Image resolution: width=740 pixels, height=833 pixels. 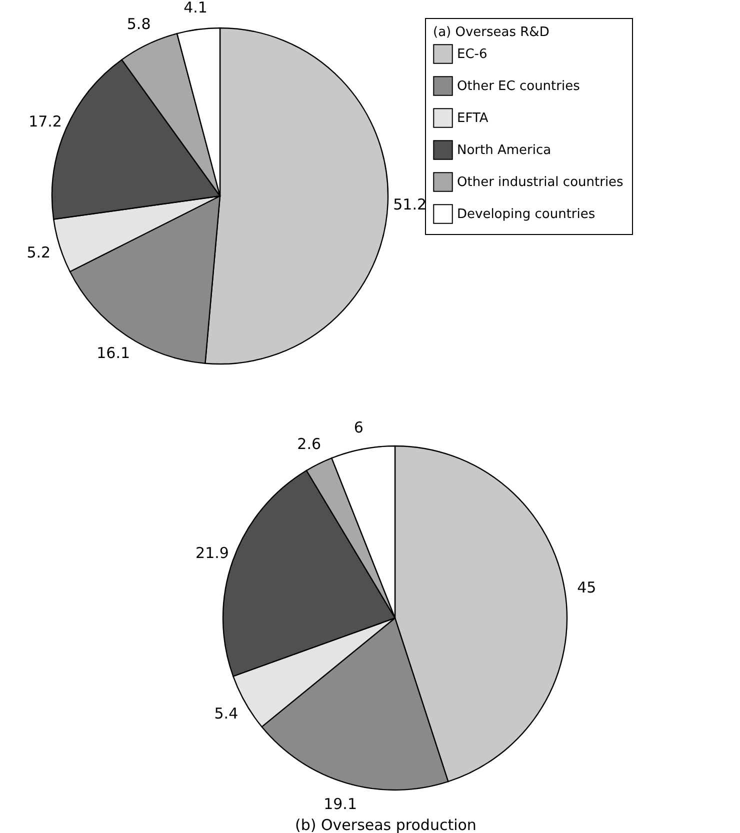 What do you see at coordinates (410, 204) in the screenshot?
I see `data-label: 51.2` at bounding box center [410, 204].